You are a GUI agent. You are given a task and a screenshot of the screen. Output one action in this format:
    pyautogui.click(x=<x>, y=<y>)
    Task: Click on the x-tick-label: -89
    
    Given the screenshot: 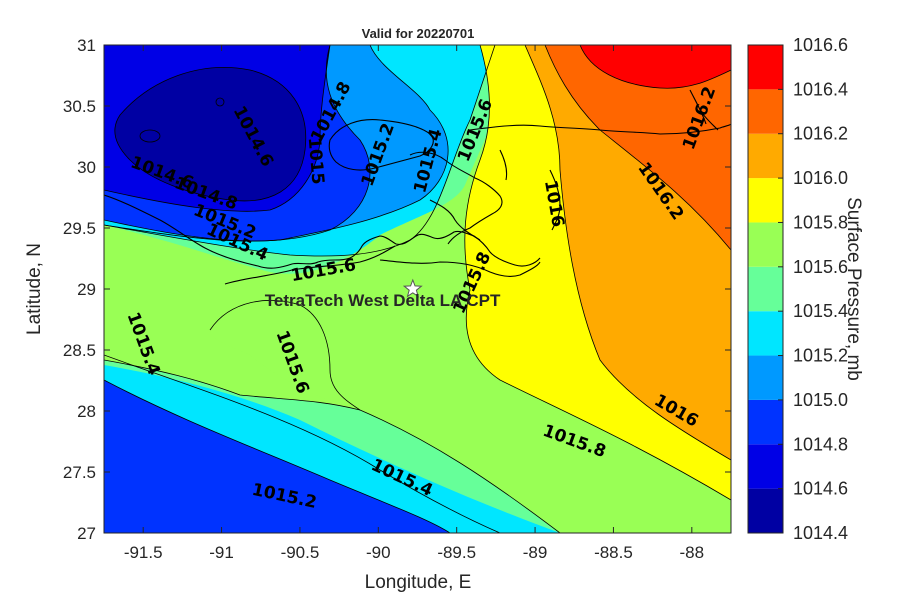 What is the action you would take?
    pyautogui.click(x=535, y=552)
    